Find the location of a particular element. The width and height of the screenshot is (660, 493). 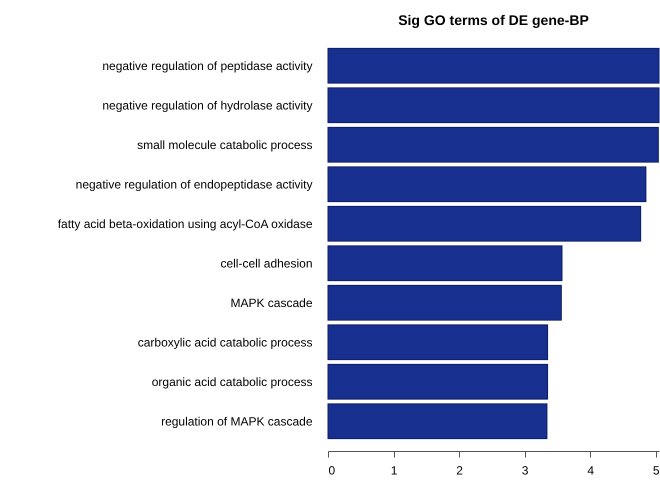

x-tick-label: 4 is located at coordinates (590, 471).